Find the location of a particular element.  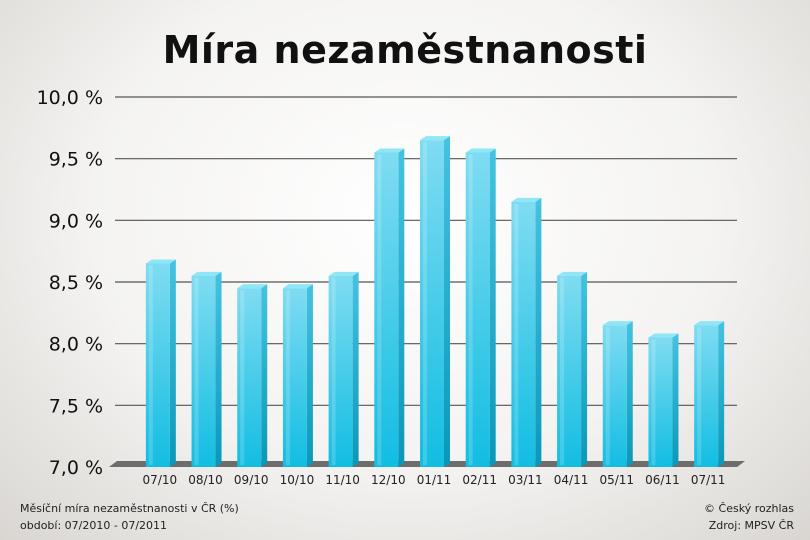

x-tick-label: 07/10 is located at coordinates (160, 480).